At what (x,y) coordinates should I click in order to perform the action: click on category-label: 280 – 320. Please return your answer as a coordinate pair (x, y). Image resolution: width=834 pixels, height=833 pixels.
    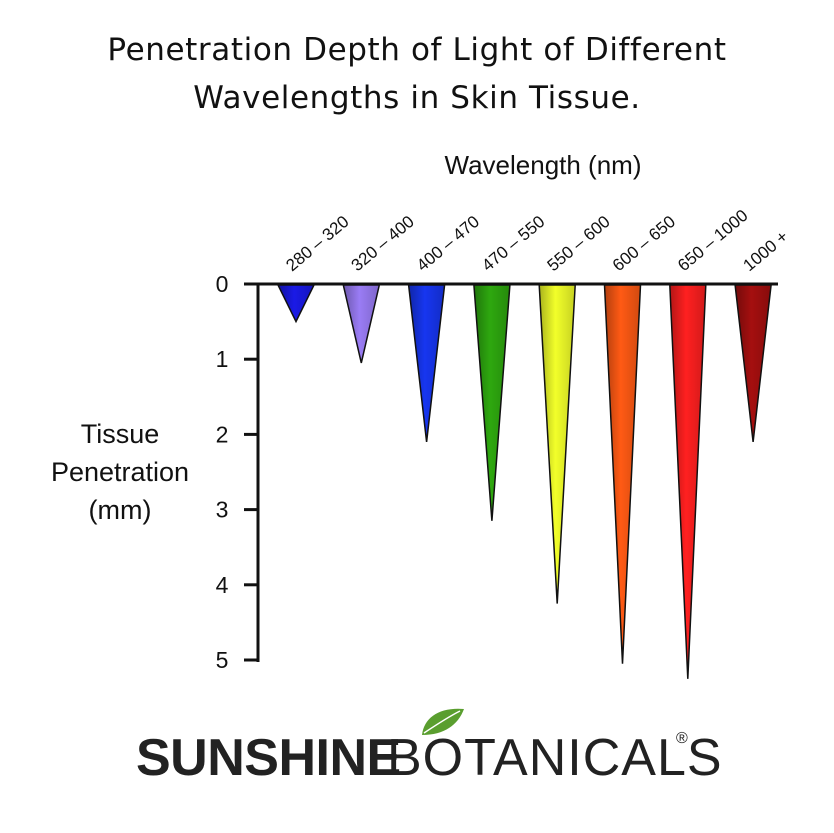
    Looking at the image, I should click on (317, 243).